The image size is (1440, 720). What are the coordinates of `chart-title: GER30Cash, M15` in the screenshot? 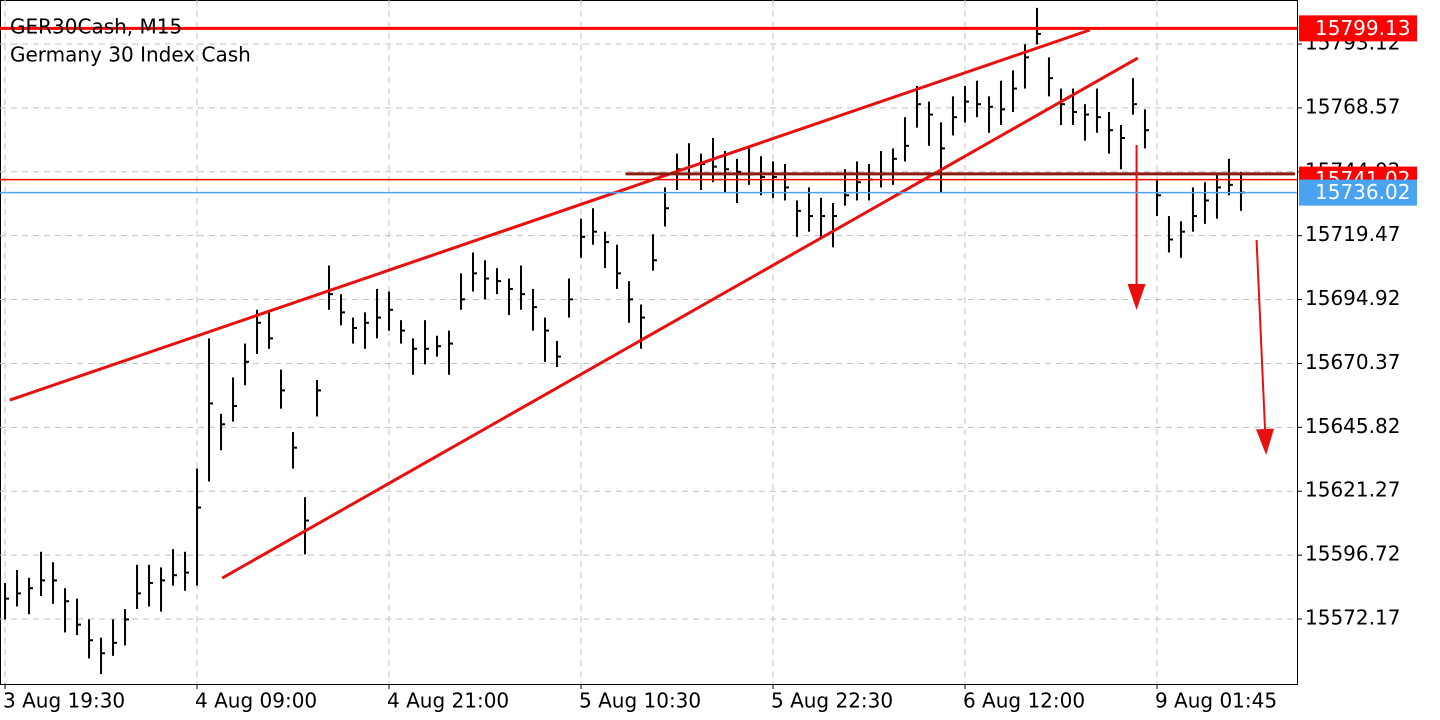 It's located at (96, 27).